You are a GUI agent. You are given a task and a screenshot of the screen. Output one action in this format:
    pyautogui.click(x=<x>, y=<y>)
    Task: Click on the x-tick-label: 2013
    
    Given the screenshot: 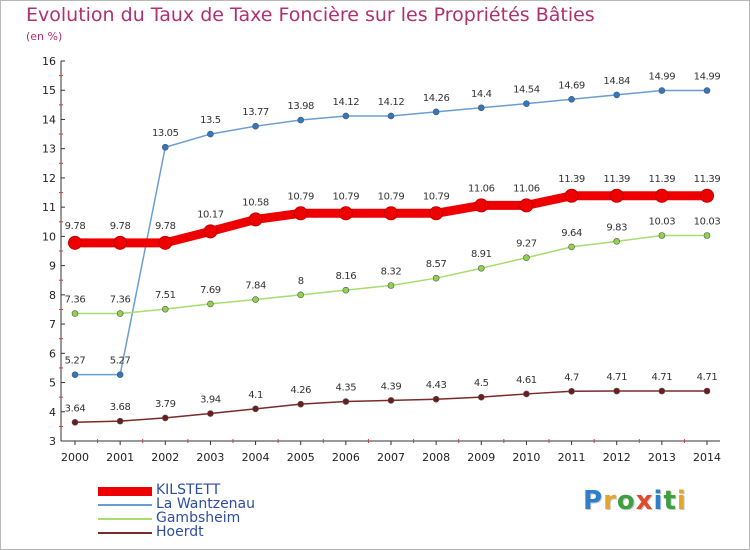 What is the action you would take?
    pyautogui.click(x=662, y=457)
    